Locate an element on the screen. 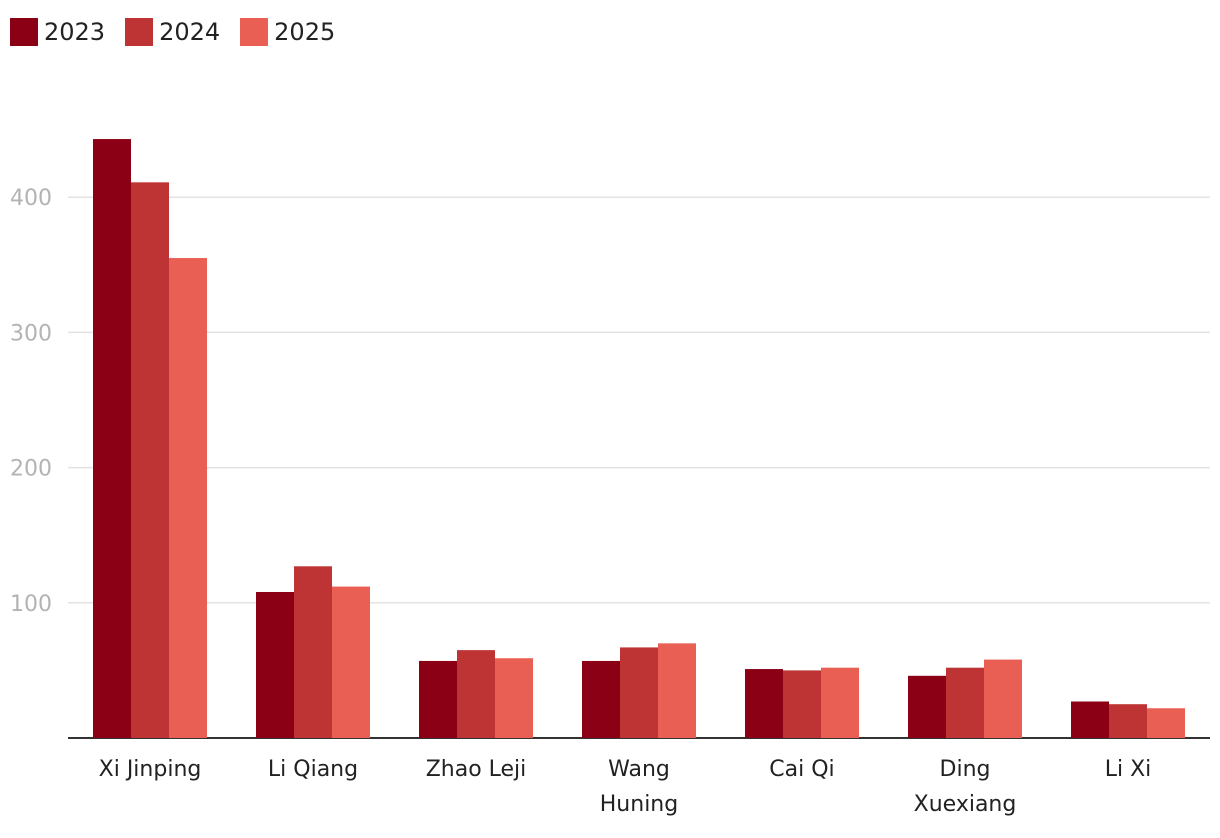  x-tick-label-li-xi: Li Xi is located at coordinates (1128, 769).